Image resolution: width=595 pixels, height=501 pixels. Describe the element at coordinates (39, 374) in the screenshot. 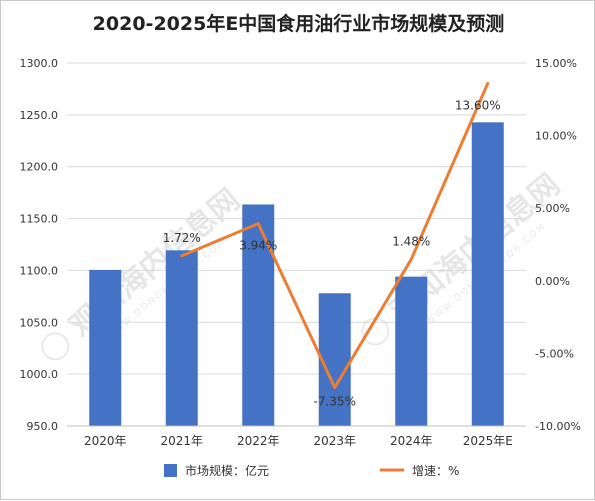

I see `left-tick-label: 1000.0` at that location.